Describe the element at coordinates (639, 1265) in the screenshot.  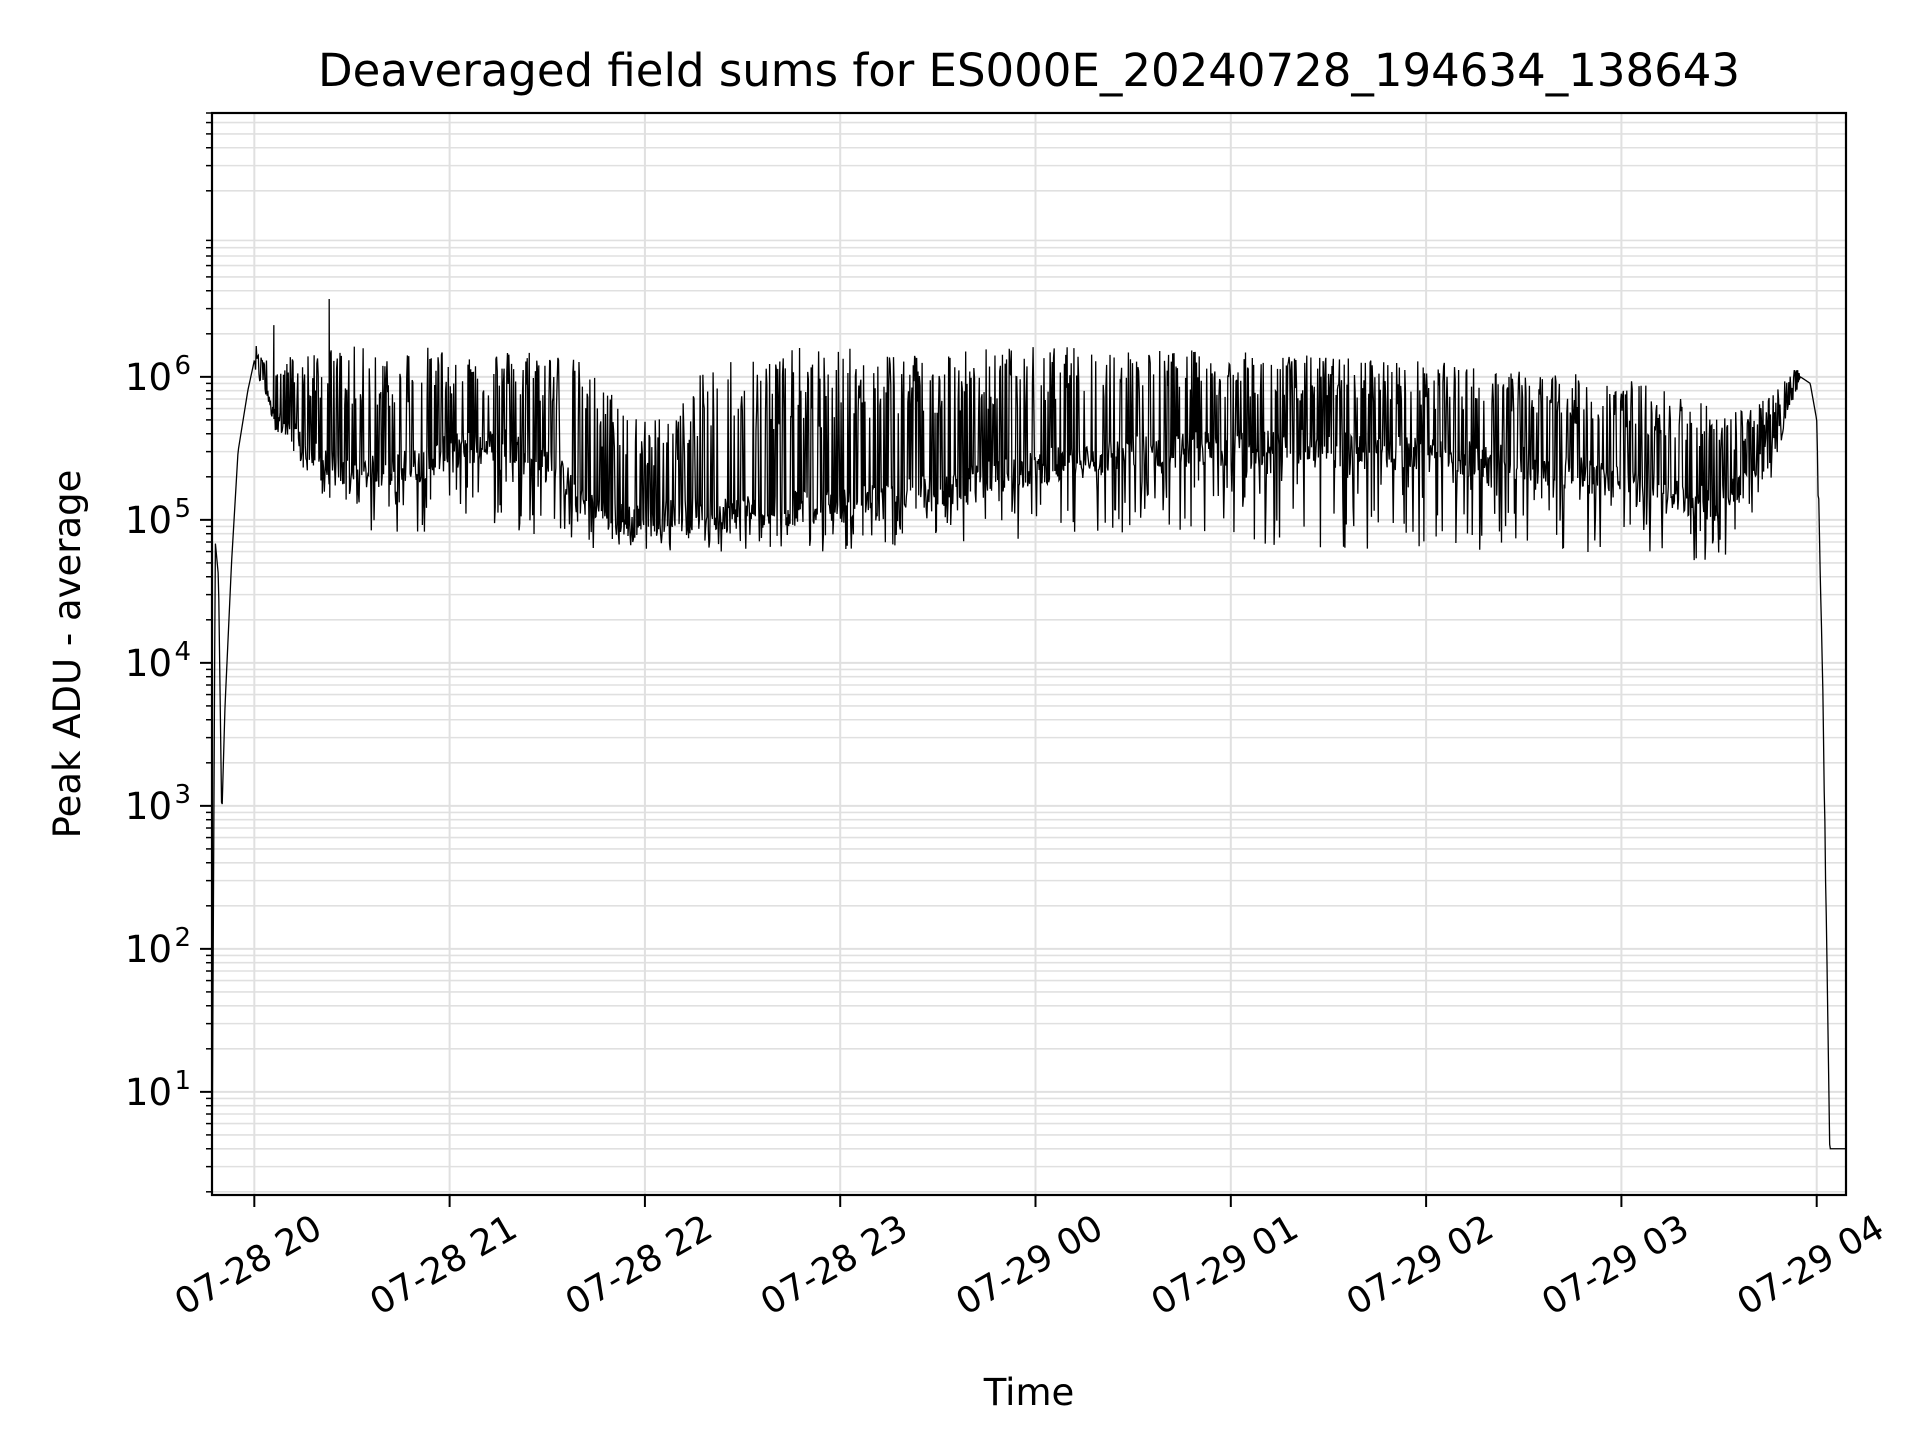
I see `x-tick-label: 07-28 22` at that location.